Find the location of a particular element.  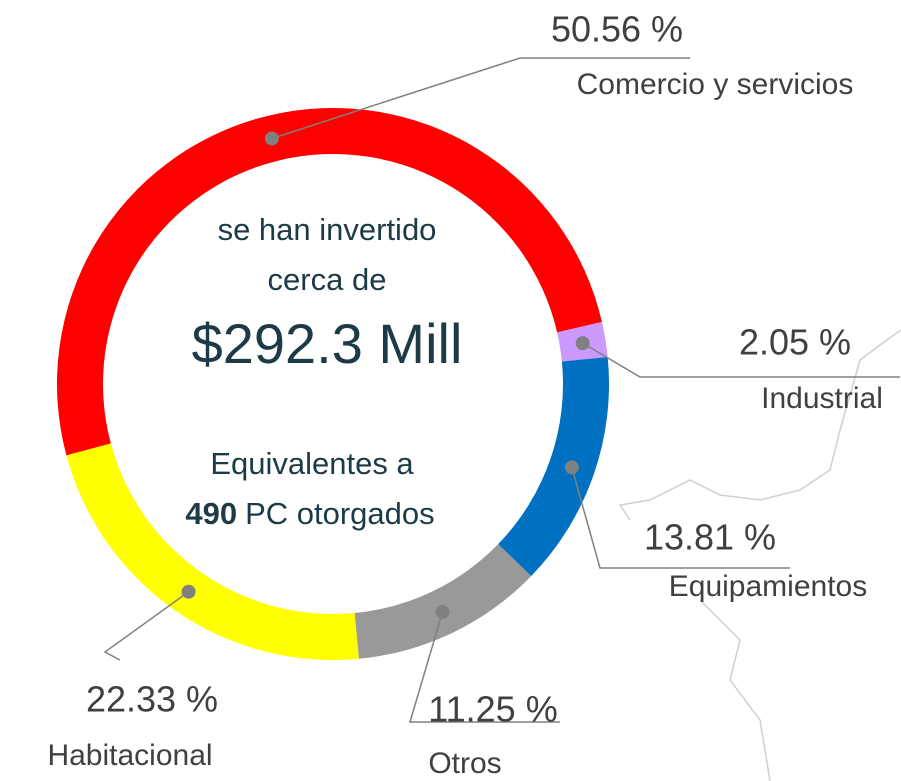

category-label: Comercio y servicios is located at coordinates (715, 84).